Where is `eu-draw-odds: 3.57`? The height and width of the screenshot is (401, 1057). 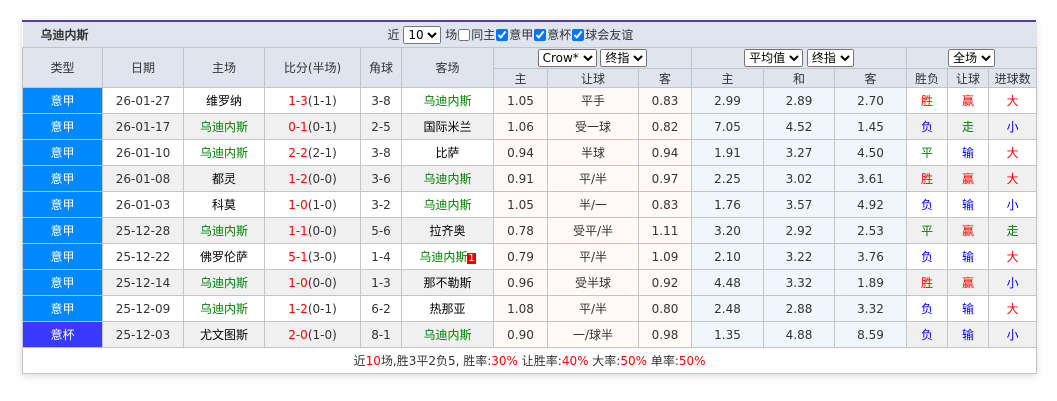 eu-draw-odds: 3.57 is located at coordinates (799, 204).